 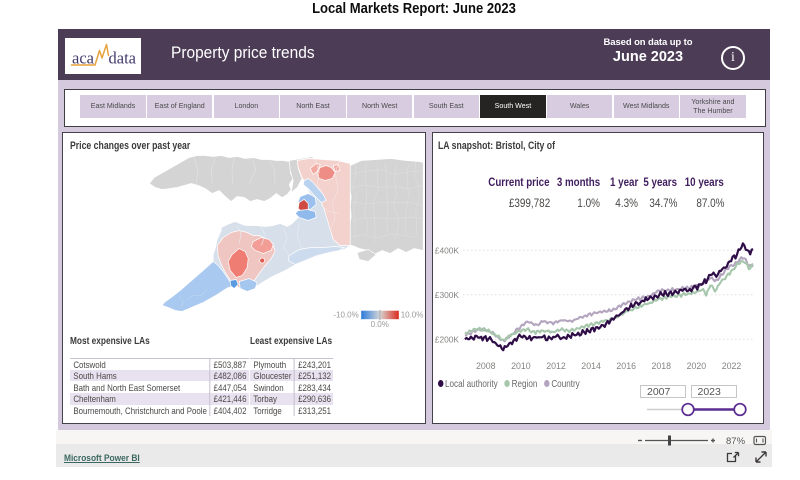 What do you see at coordinates (412, 314) in the screenshot?
I see `svg-text: 10.0%` at bounding box center [412, 314].